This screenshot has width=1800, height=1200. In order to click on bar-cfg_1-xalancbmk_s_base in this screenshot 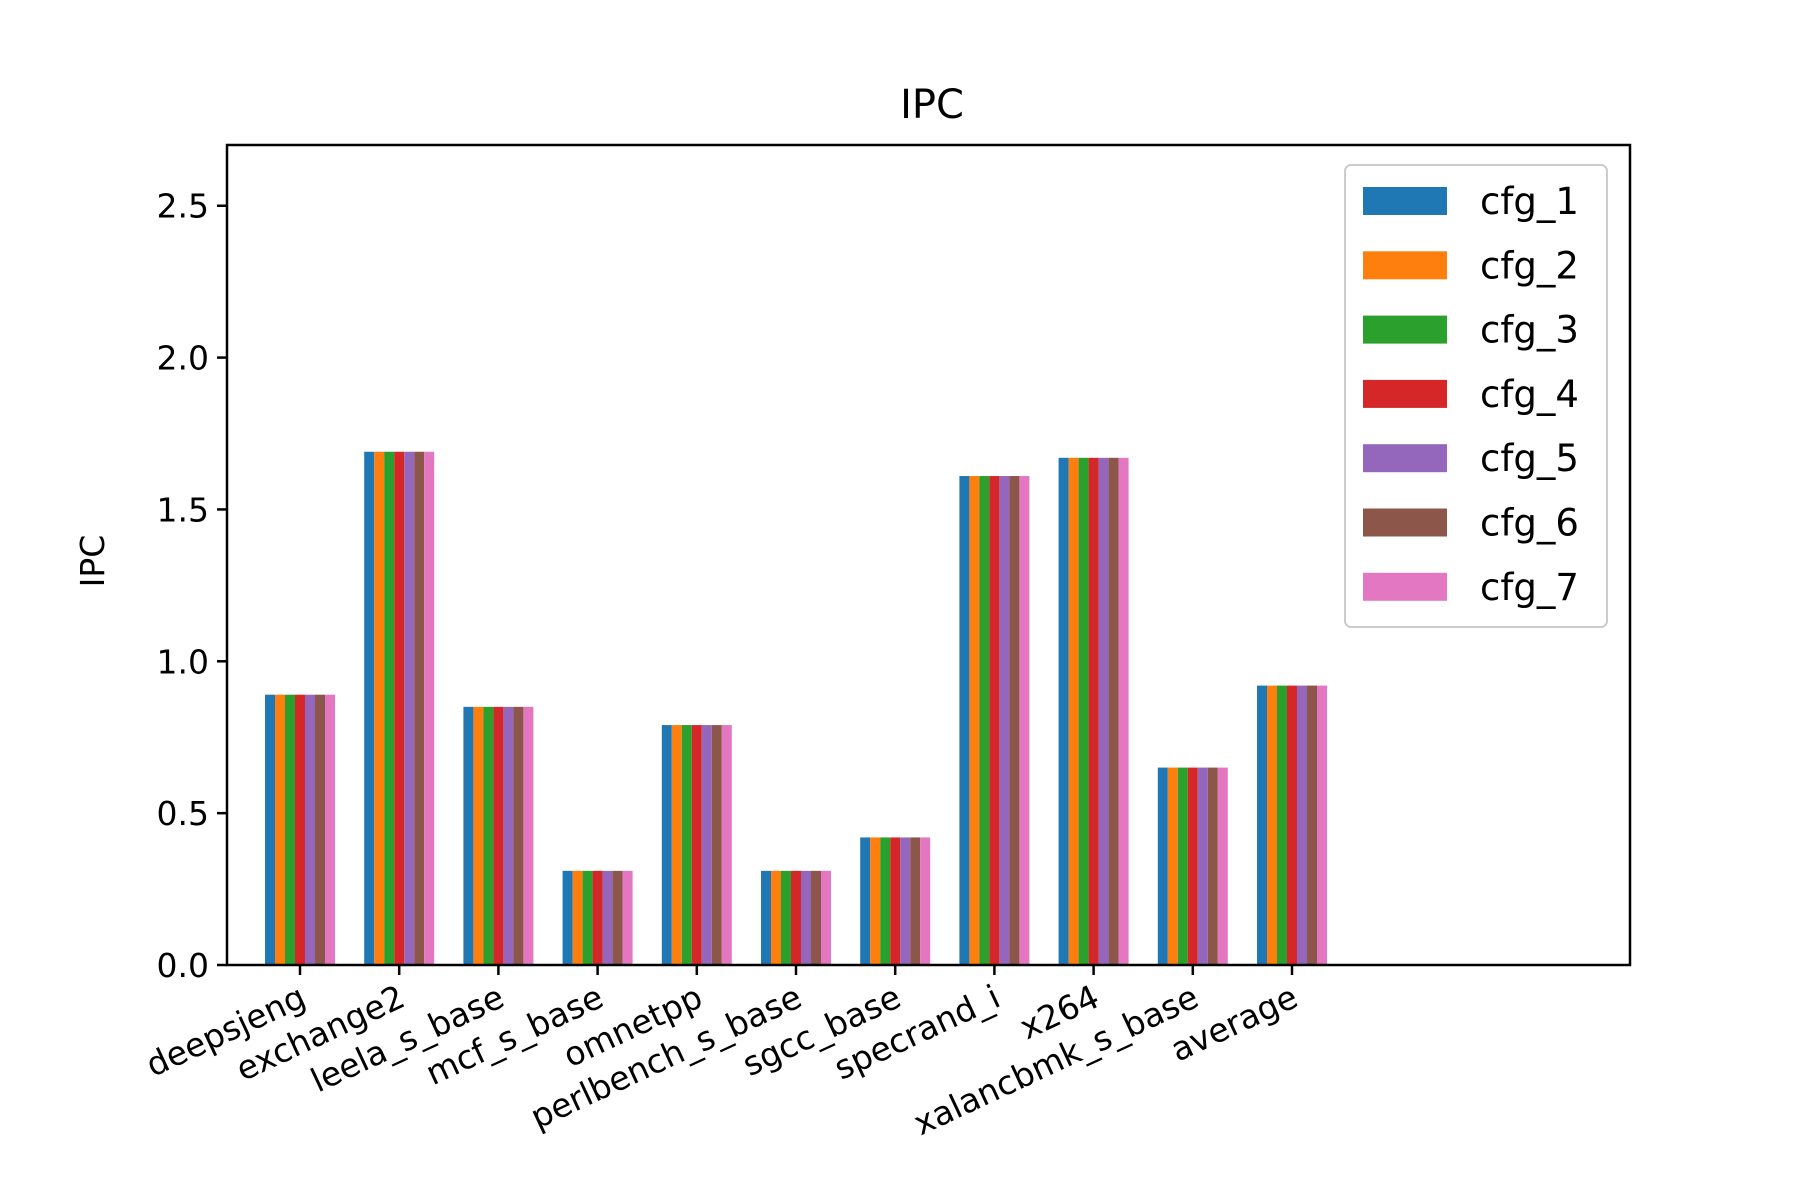, I will do `click(1162, 866)`.